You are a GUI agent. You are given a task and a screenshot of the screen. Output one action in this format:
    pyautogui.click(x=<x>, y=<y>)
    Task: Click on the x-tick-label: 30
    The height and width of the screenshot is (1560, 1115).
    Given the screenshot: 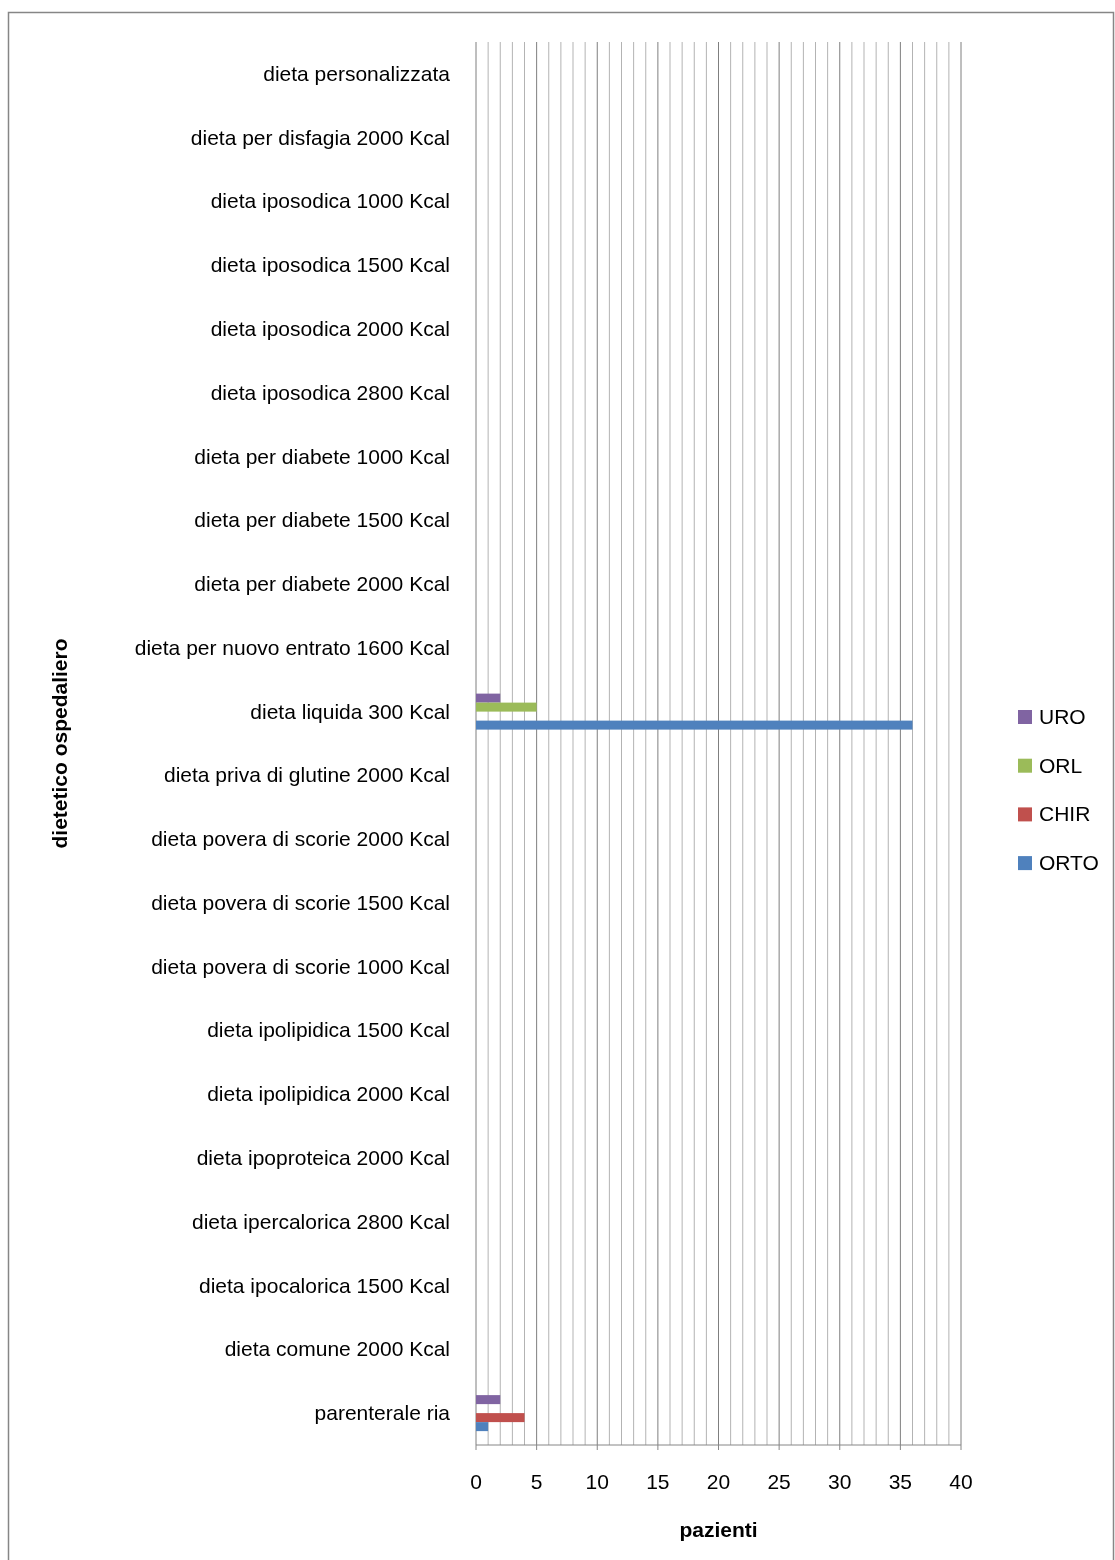 What is the action you would take?
    pyautogui.click(x=840, y=1481)
    